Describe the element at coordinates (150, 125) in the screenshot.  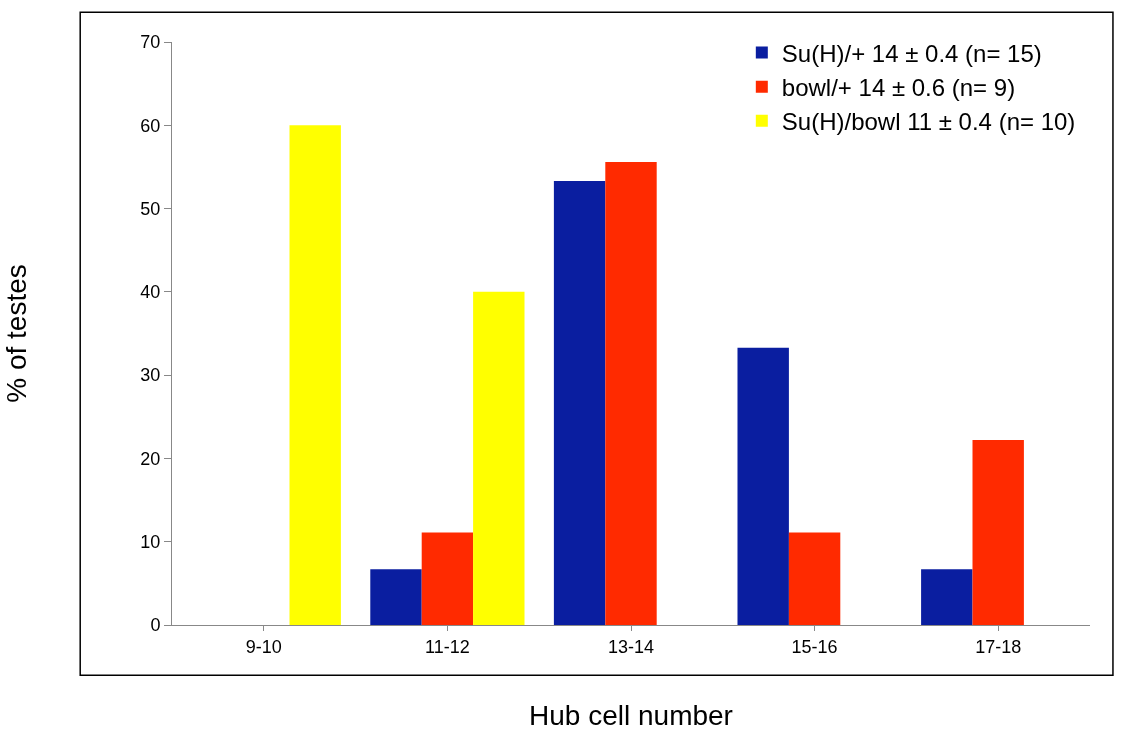
I see `y-tick-label: 60` at that location.